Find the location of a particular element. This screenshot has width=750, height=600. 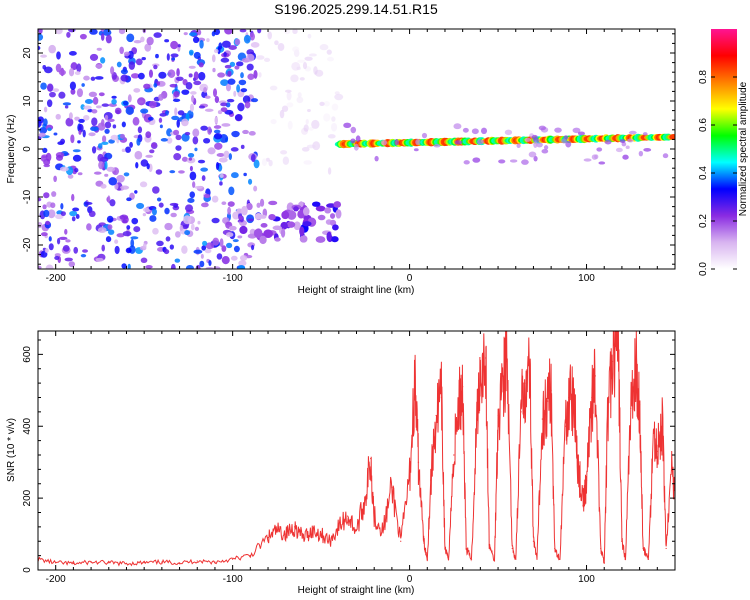

colorbar-tick-label: 0.2 is located at coordinates (703, 221).